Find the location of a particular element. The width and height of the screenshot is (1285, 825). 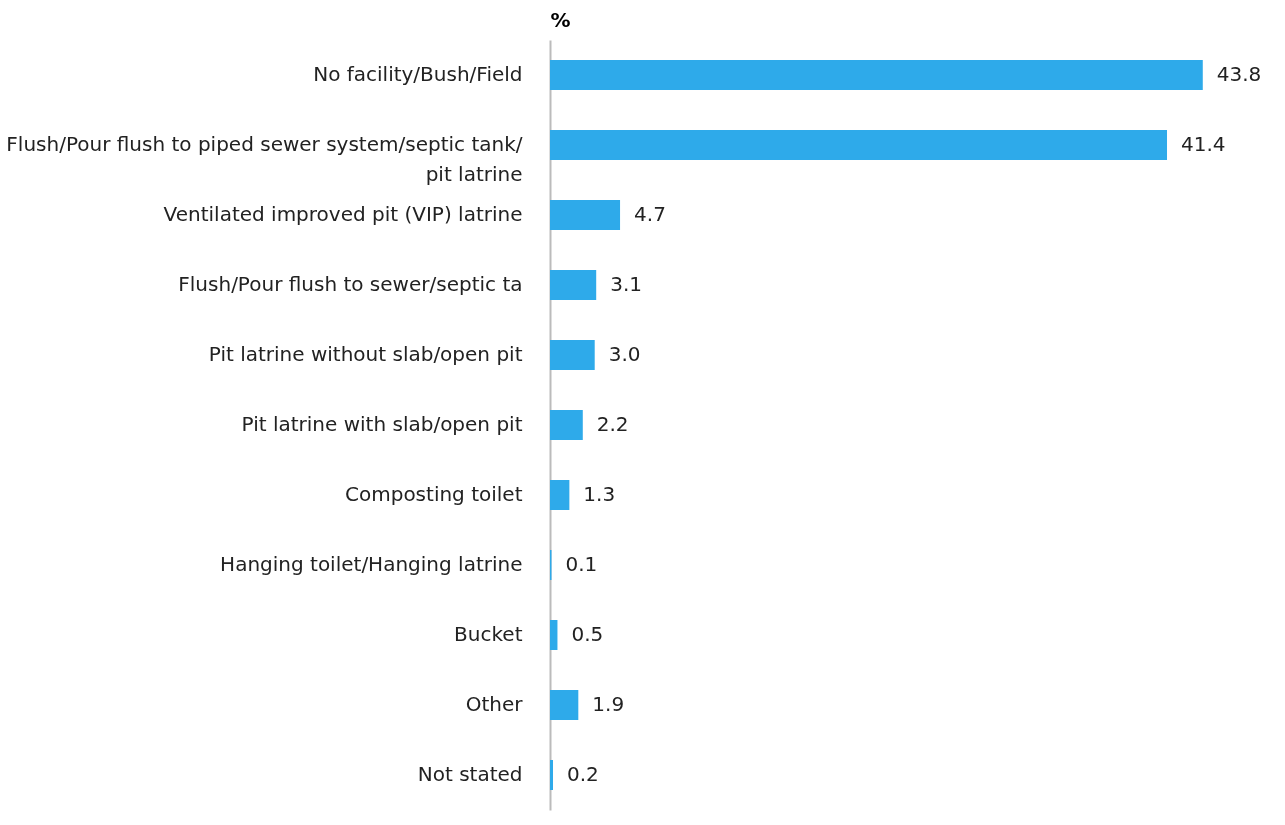

data-label: 3.1 is located at coordinates (626, 284).